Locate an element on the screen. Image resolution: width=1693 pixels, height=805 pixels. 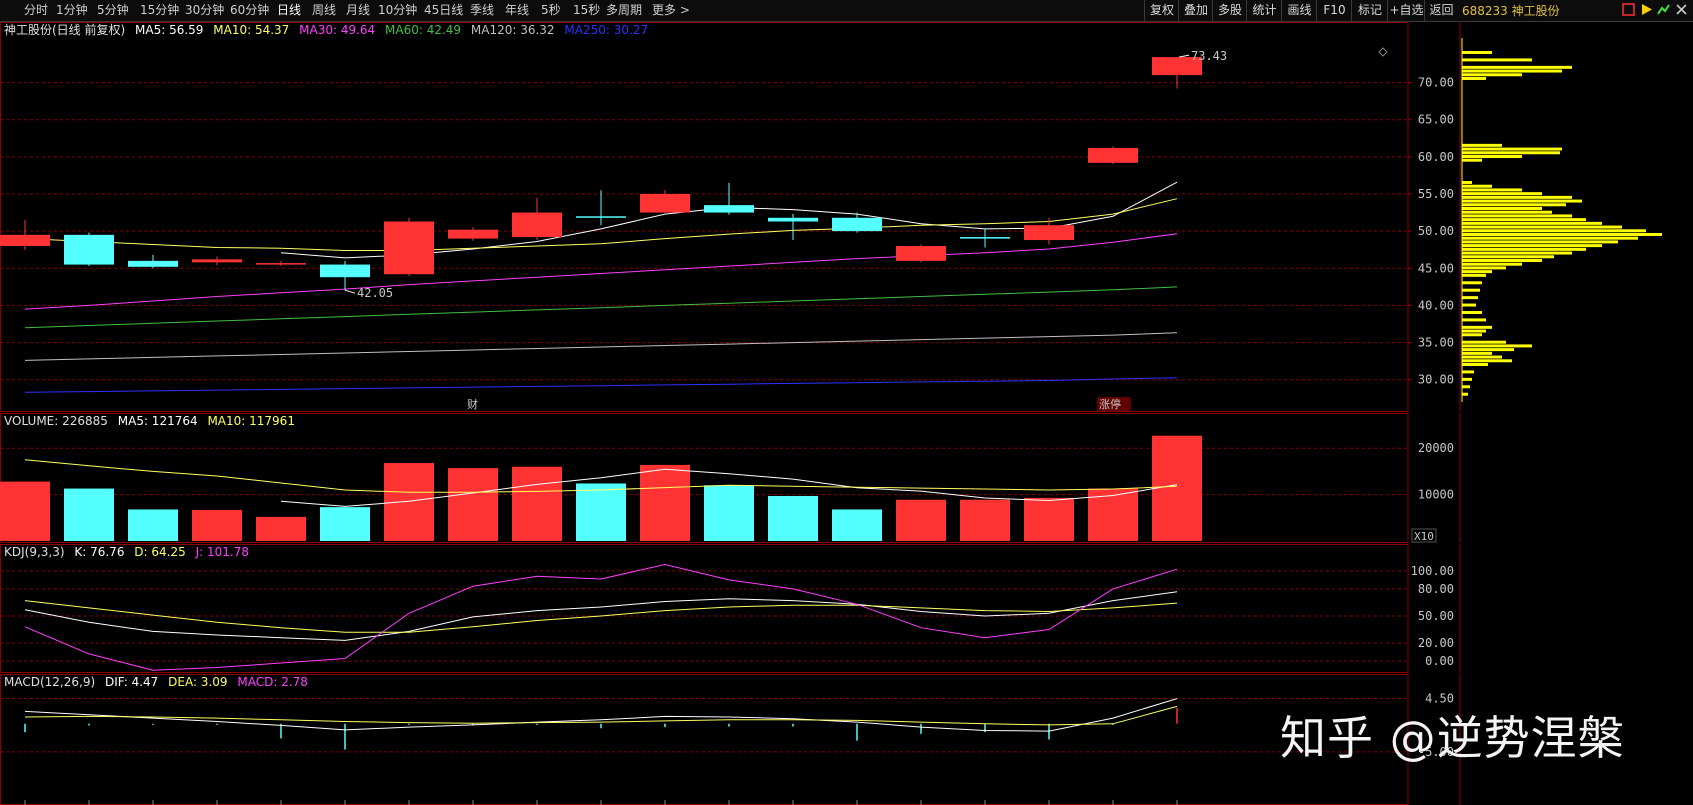
toolbar-action-8: 返回 is located at coordinates (1441, 10).